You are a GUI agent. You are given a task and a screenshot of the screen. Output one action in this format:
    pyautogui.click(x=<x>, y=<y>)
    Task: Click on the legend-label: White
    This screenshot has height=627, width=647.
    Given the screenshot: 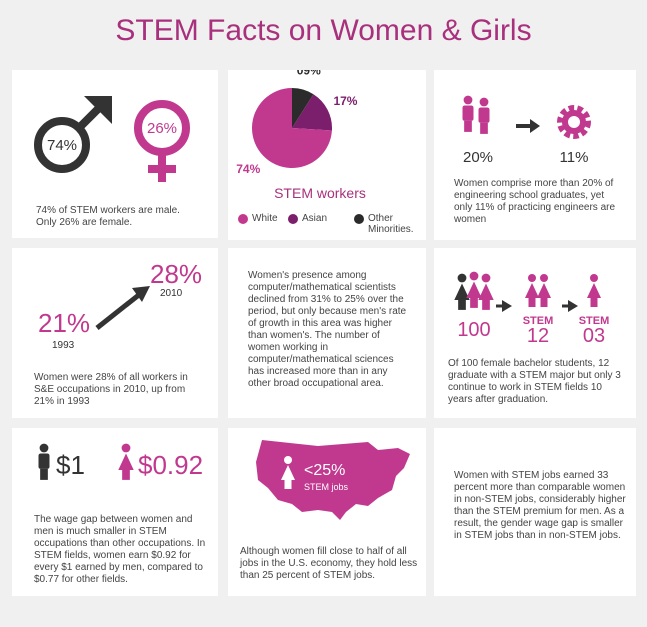 What is the action you would take?
    pyautogui.click(x=265, y=218)
    